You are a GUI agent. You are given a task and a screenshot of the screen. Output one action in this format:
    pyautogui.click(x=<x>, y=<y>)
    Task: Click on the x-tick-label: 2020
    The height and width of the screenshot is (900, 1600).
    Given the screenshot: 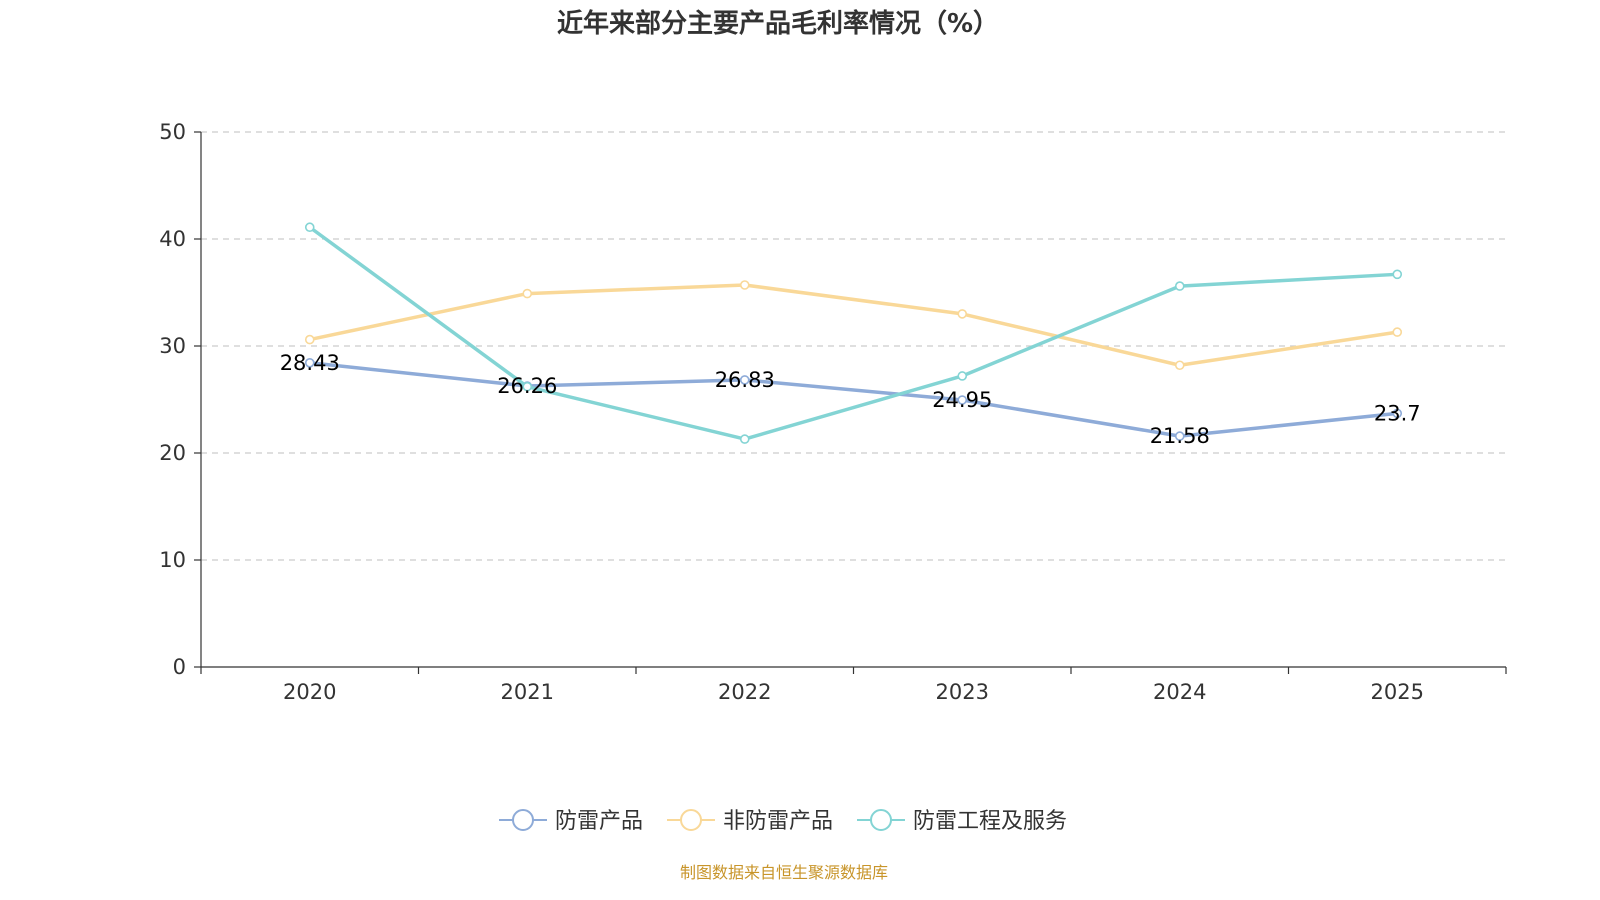 What is the action you would take?
    pyautogui.click(x=309, y=692)
    